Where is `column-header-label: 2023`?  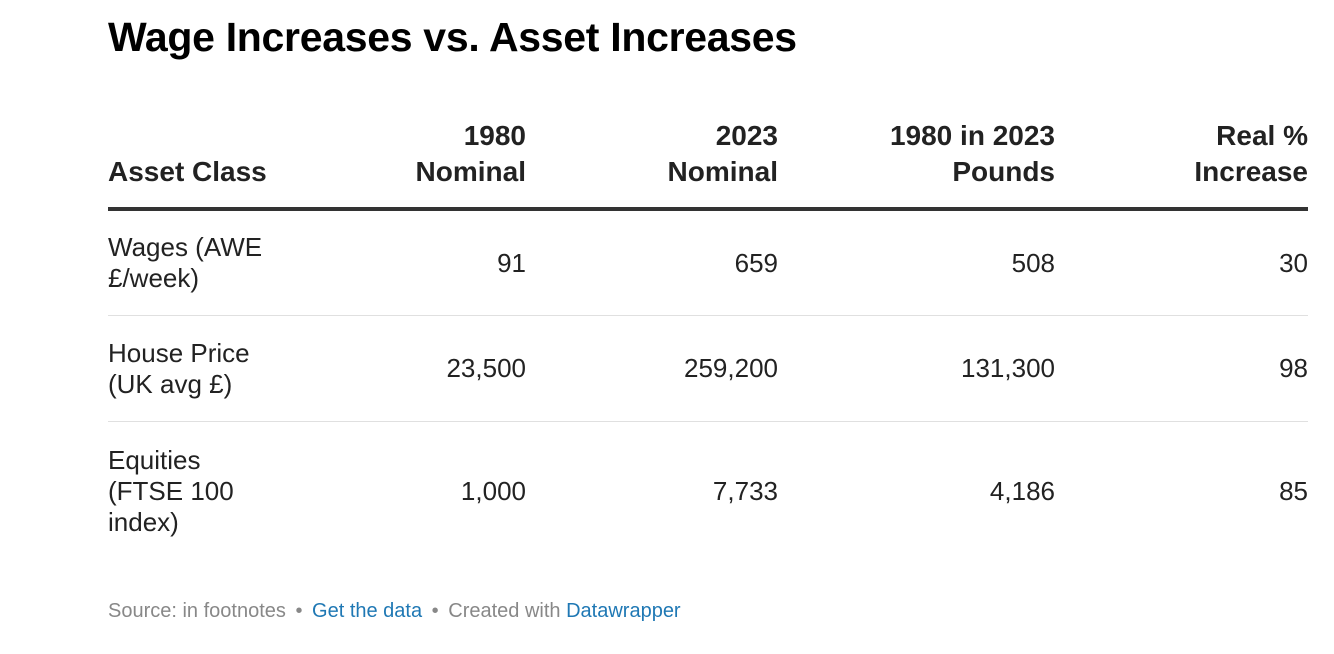 column-header-label: 2023 is located at coordinates (746, 135).